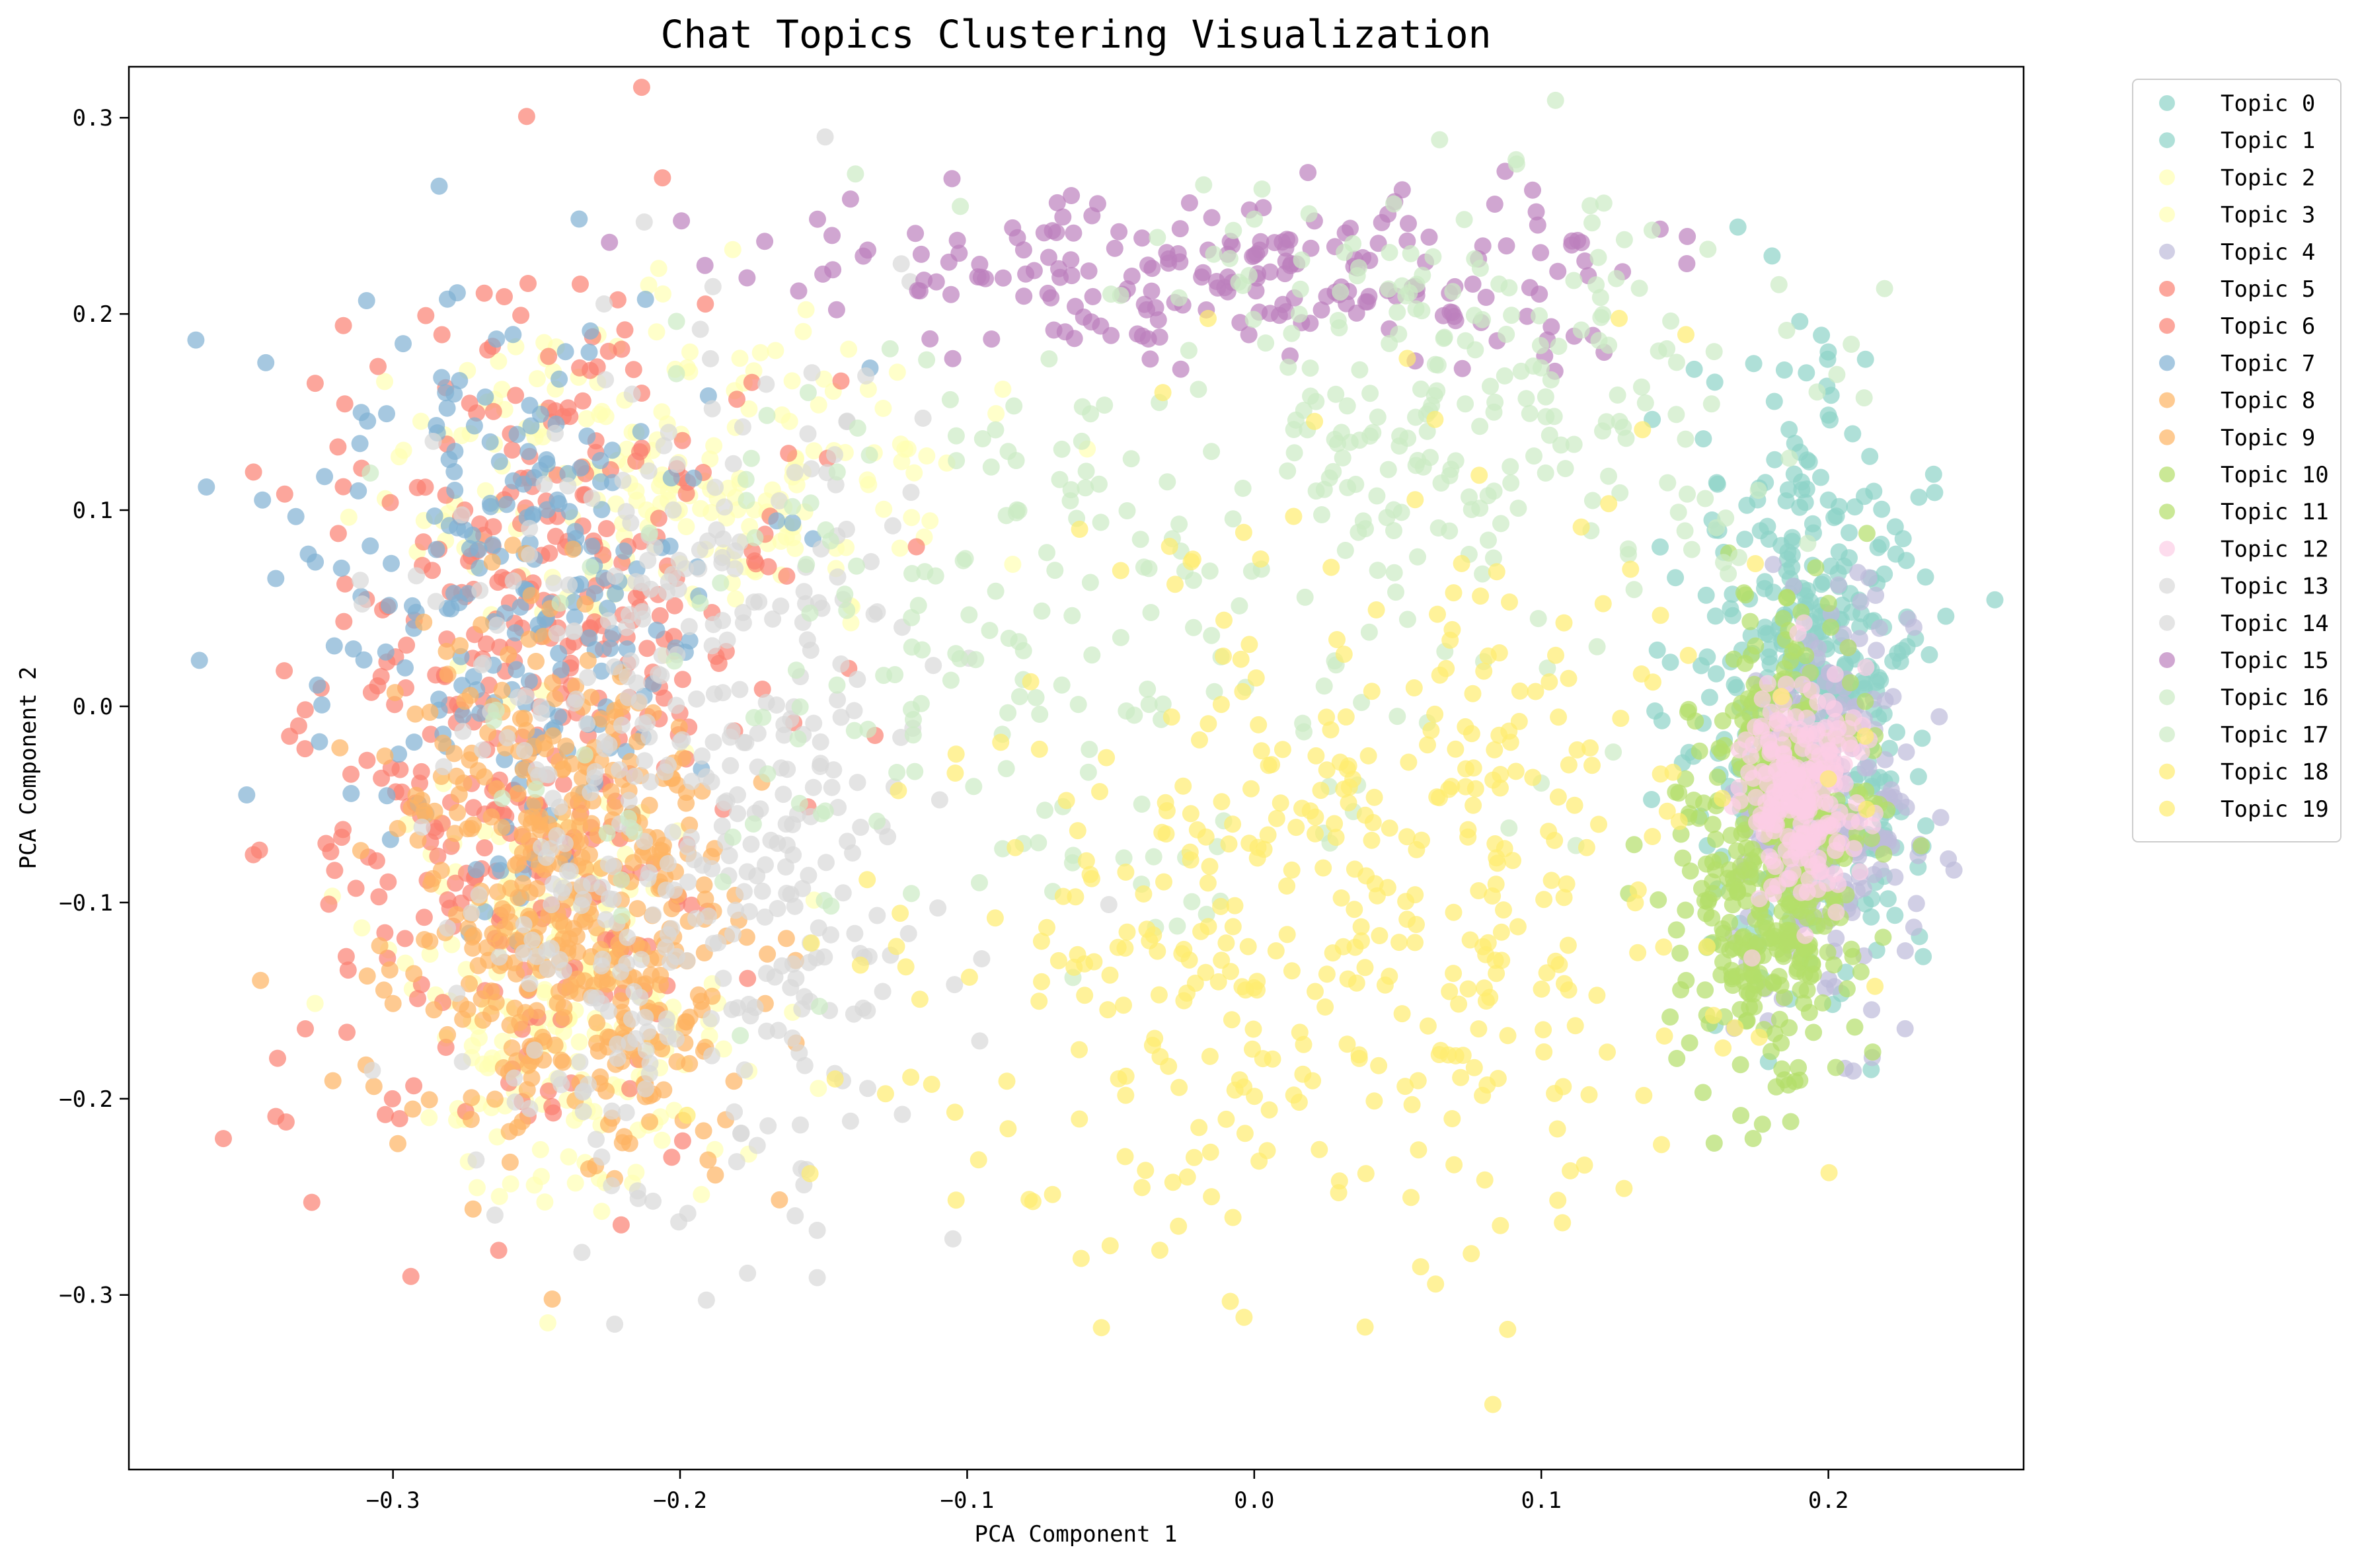  Describe the element at coordinates (2275, 512) in the screenshot. I see `legend-label: Topic 11` at that location.